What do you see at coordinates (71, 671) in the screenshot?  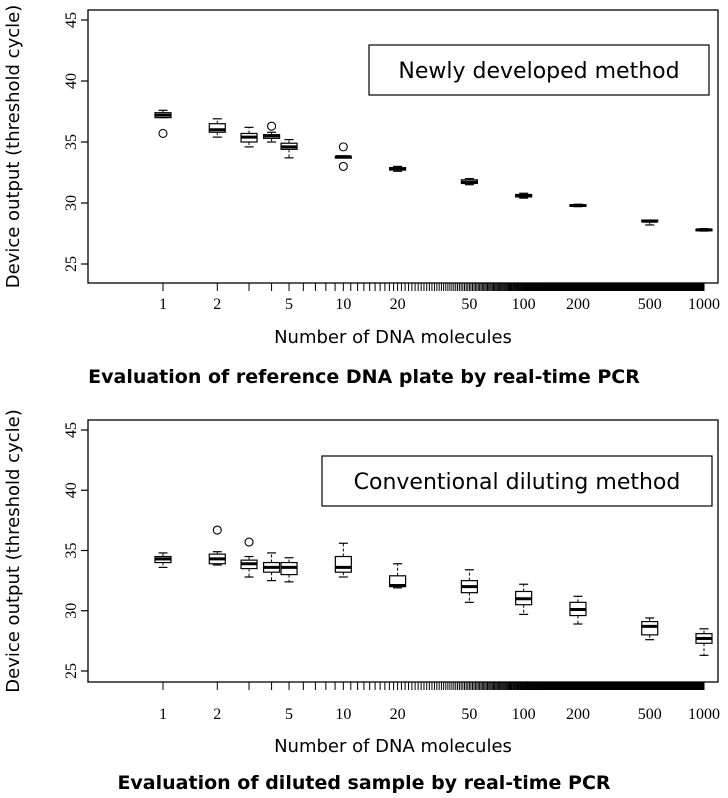 I see `panel-2-y-tick-label: 25` at bounding box center [71, 671].